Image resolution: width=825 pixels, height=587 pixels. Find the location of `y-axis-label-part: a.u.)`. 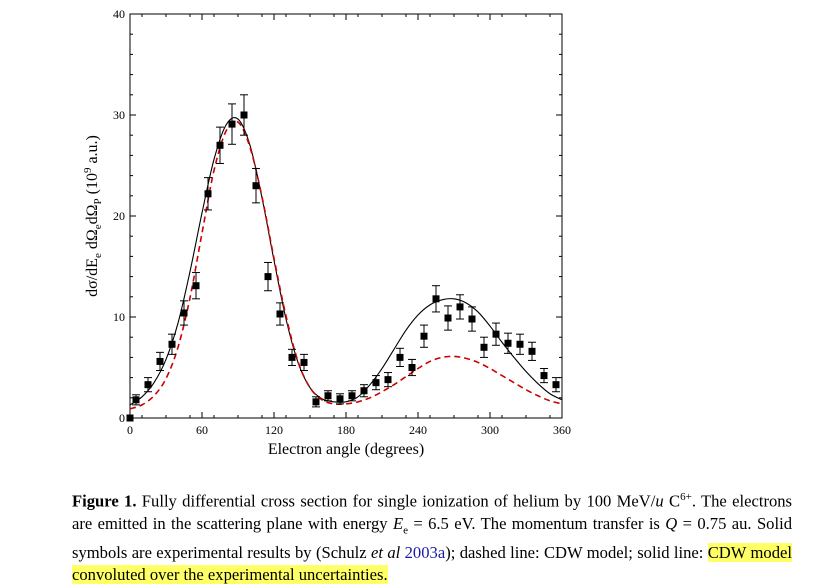

y-axis-label-part: a.u.) is located at coordinates (92, 151).